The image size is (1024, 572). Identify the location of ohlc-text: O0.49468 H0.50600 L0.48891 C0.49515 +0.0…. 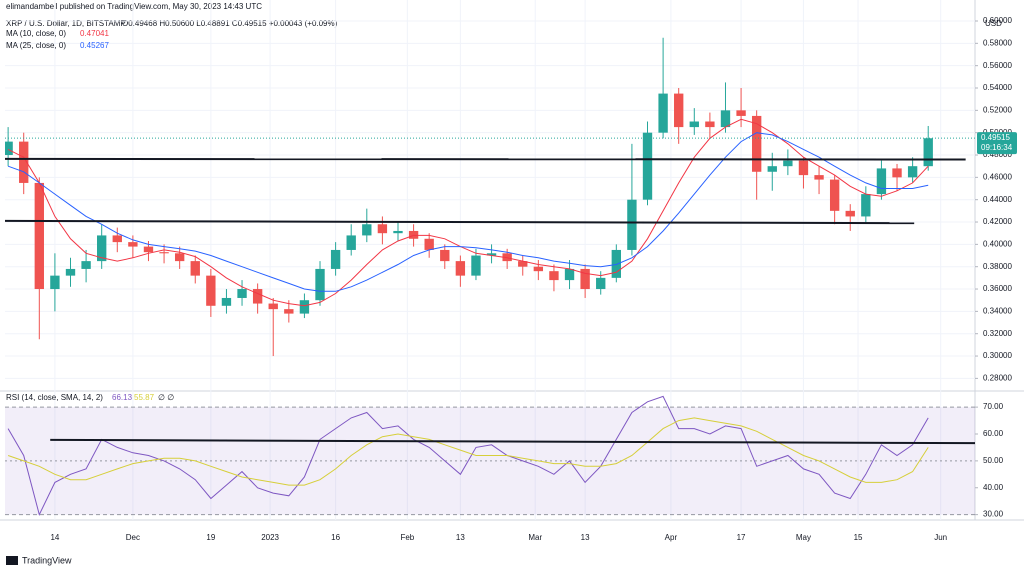
(230, 23).